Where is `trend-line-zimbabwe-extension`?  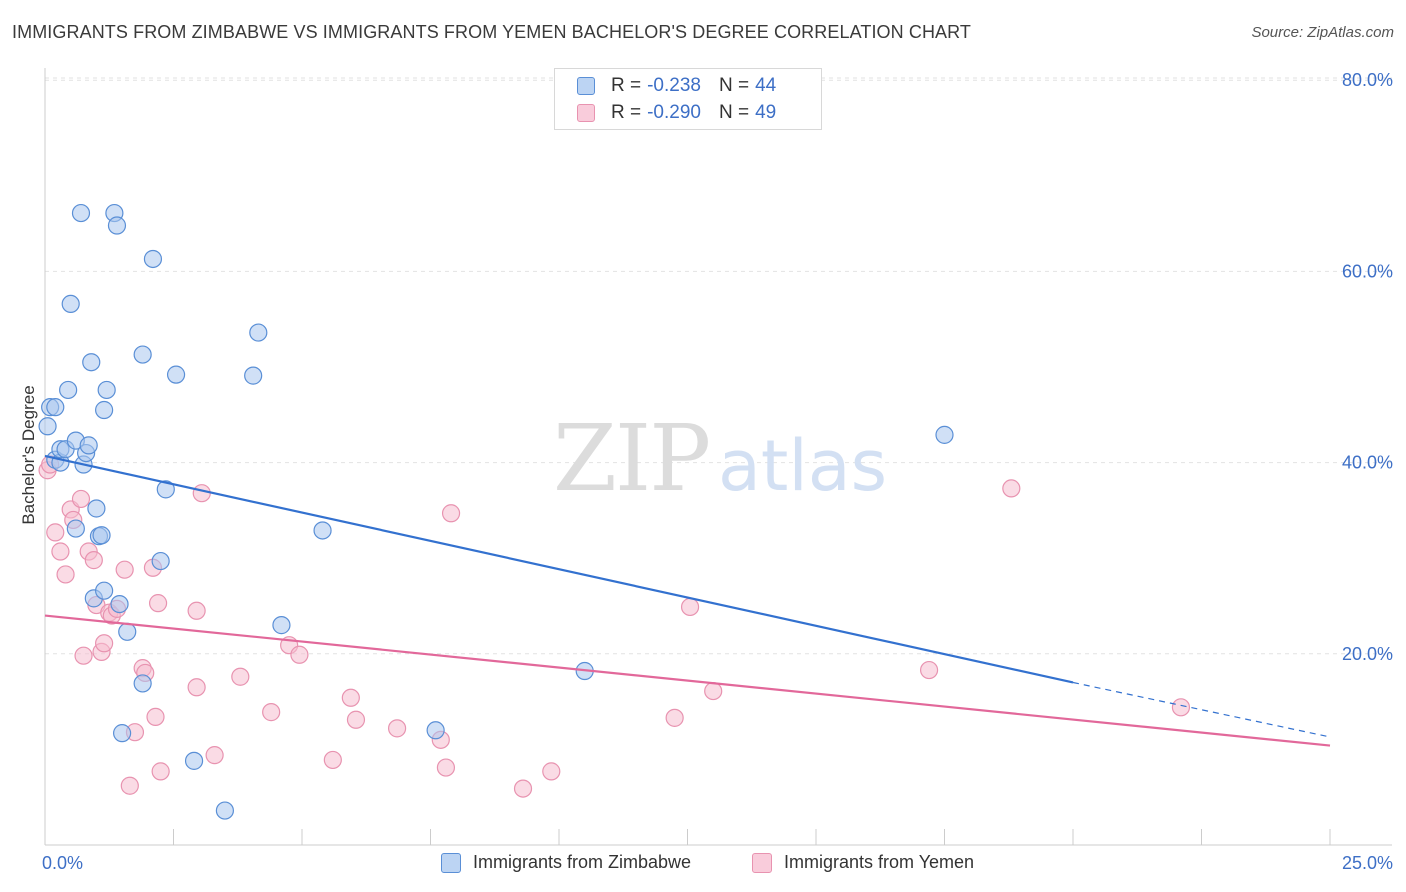
trend-line-zimbabwe-extension is located at coordinates (1201, 709).